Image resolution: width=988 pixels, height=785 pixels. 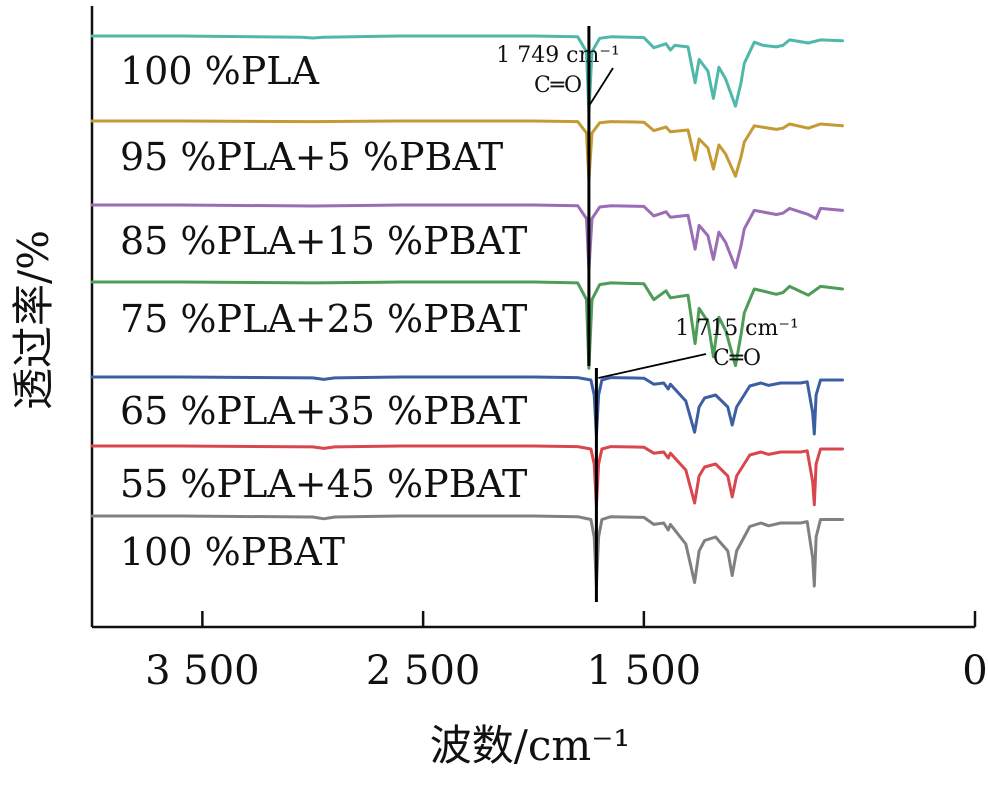 What do you see at coordinates (530, 745) in the screenshot?
I see `x-axis-title: 波数/cm⁻¹` at bounding box center [530, 745].